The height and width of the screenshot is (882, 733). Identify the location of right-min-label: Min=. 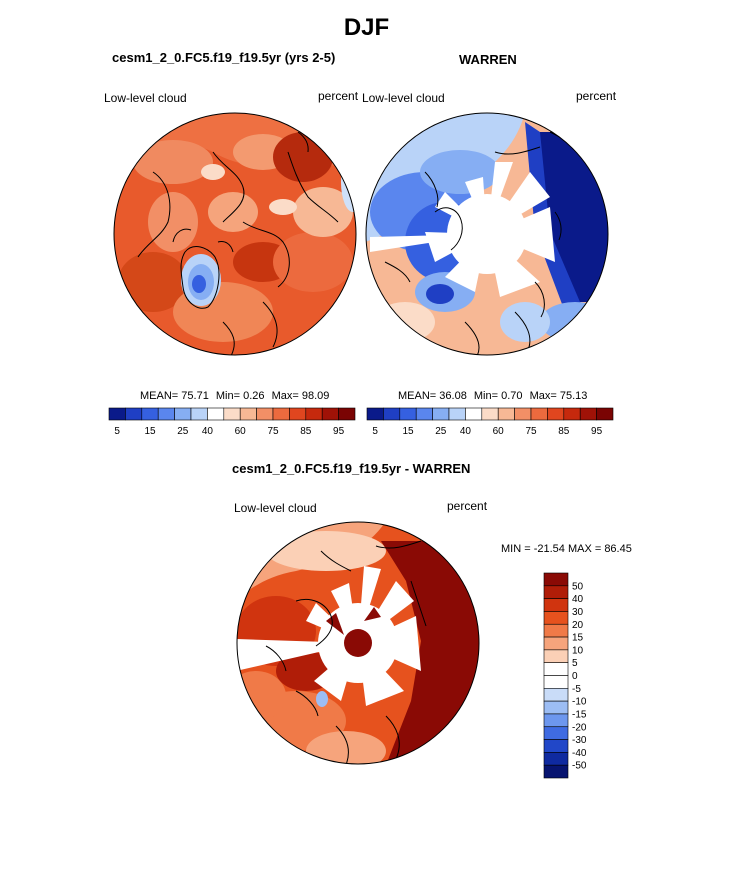
(486, 396).